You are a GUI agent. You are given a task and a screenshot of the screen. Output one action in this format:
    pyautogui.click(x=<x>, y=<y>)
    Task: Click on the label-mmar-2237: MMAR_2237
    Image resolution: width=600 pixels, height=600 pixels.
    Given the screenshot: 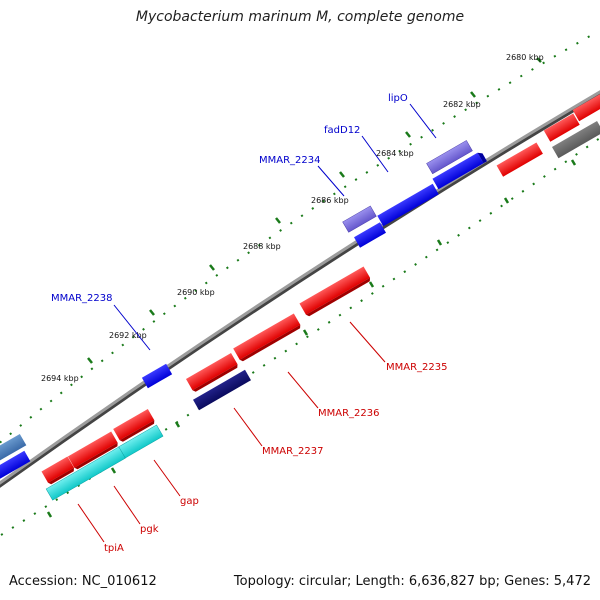 What is the action you would take?
    pyautogui.click(x=293, y=451)
    